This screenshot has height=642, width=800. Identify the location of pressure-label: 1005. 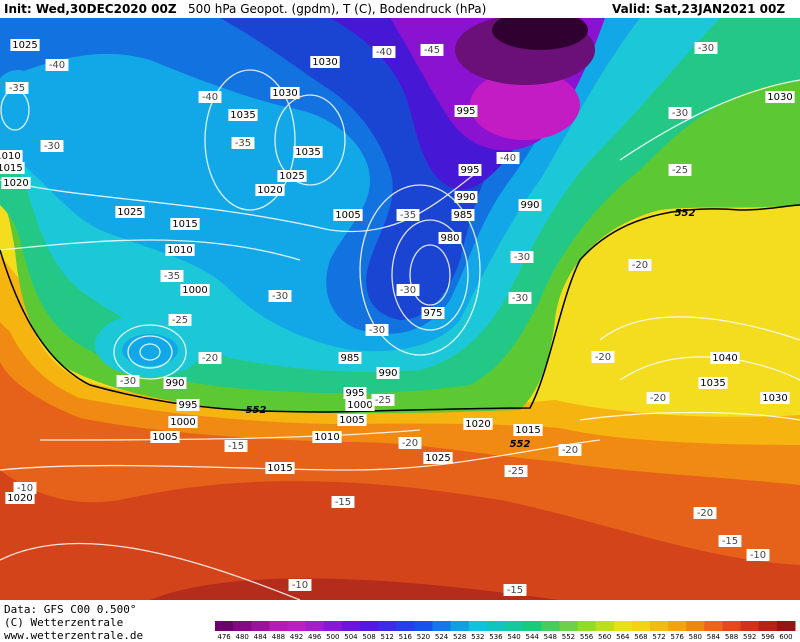
(351, 420).